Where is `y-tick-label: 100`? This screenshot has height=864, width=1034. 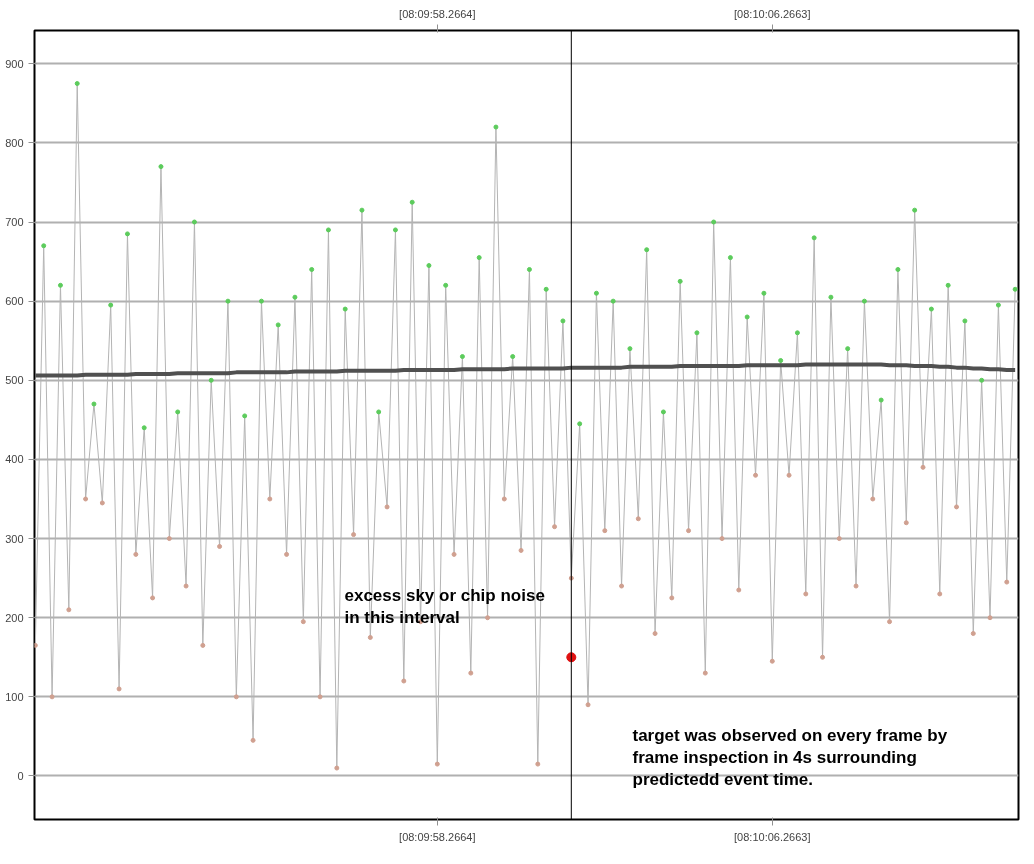 y-tick-label: 100 is located at coordinates (14, 696).